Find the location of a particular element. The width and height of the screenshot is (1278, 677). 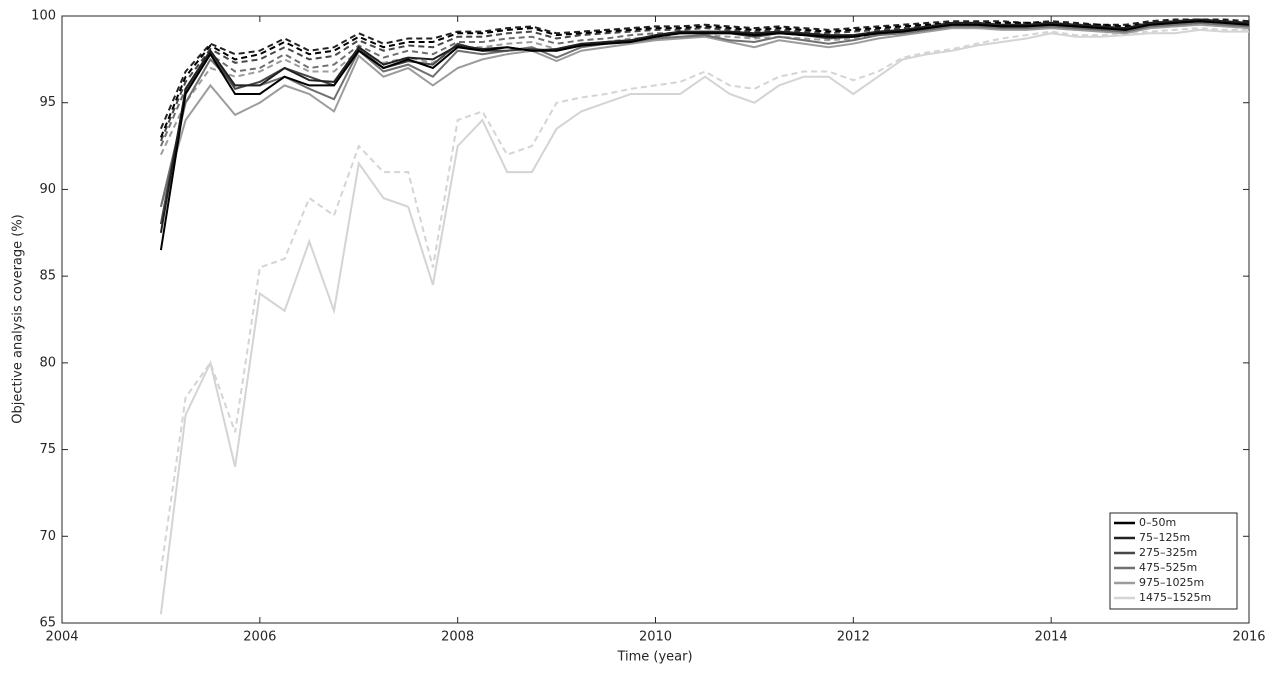

y-tick-label: 95 is located at coordinates (47, 102).